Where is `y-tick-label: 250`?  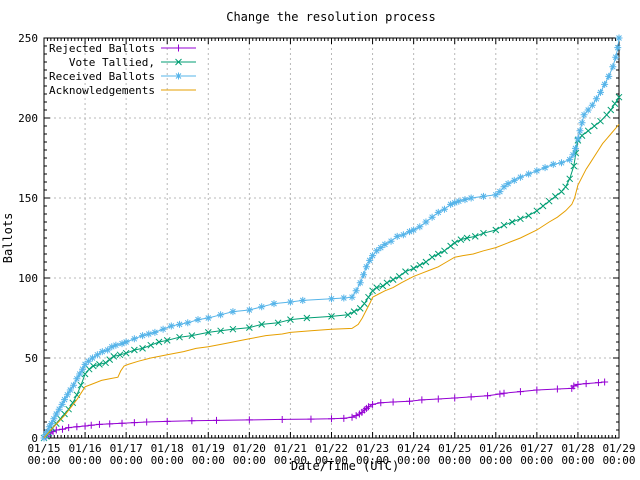
y-tick-label: 250 is located at coordinates (28, 38).